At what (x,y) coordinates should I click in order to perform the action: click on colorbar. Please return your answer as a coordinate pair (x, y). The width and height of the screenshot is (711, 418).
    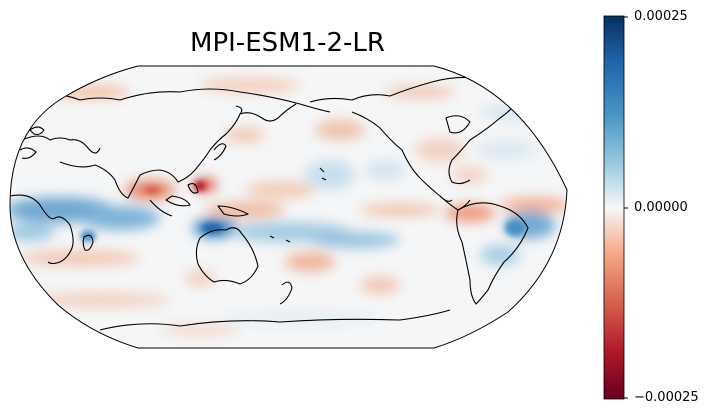
    Looking at the image, I should click on (614, 207).